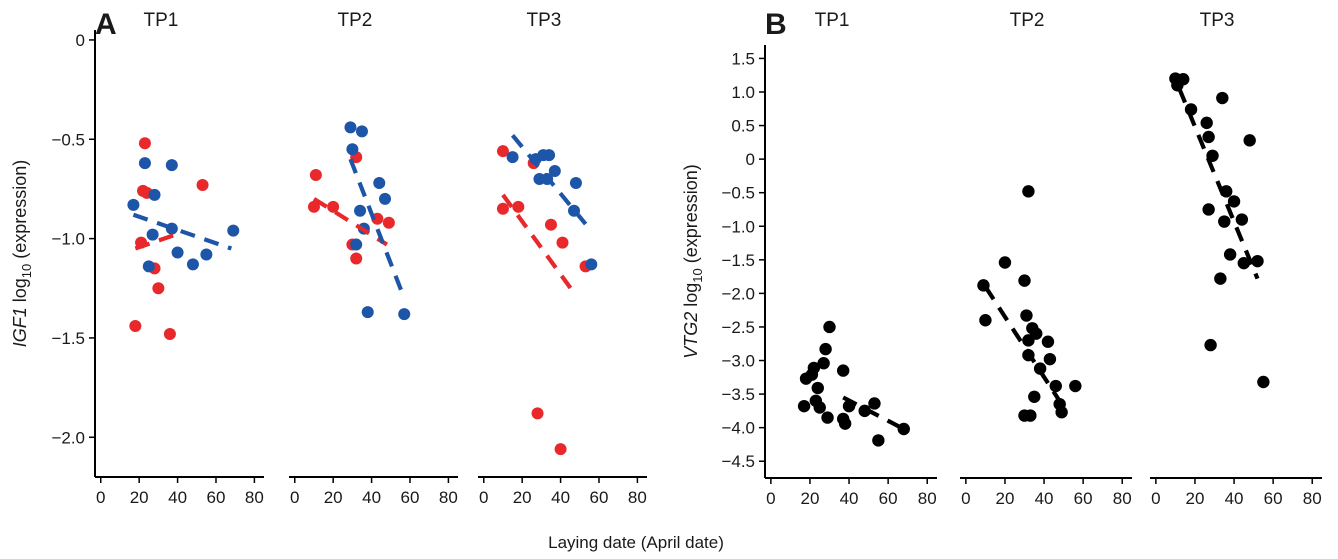 The width and height of the screenshot is (1338, 559). Describe the element at coordinates (350, 222) in the screenshot. I see `trend-line-red` at that location.